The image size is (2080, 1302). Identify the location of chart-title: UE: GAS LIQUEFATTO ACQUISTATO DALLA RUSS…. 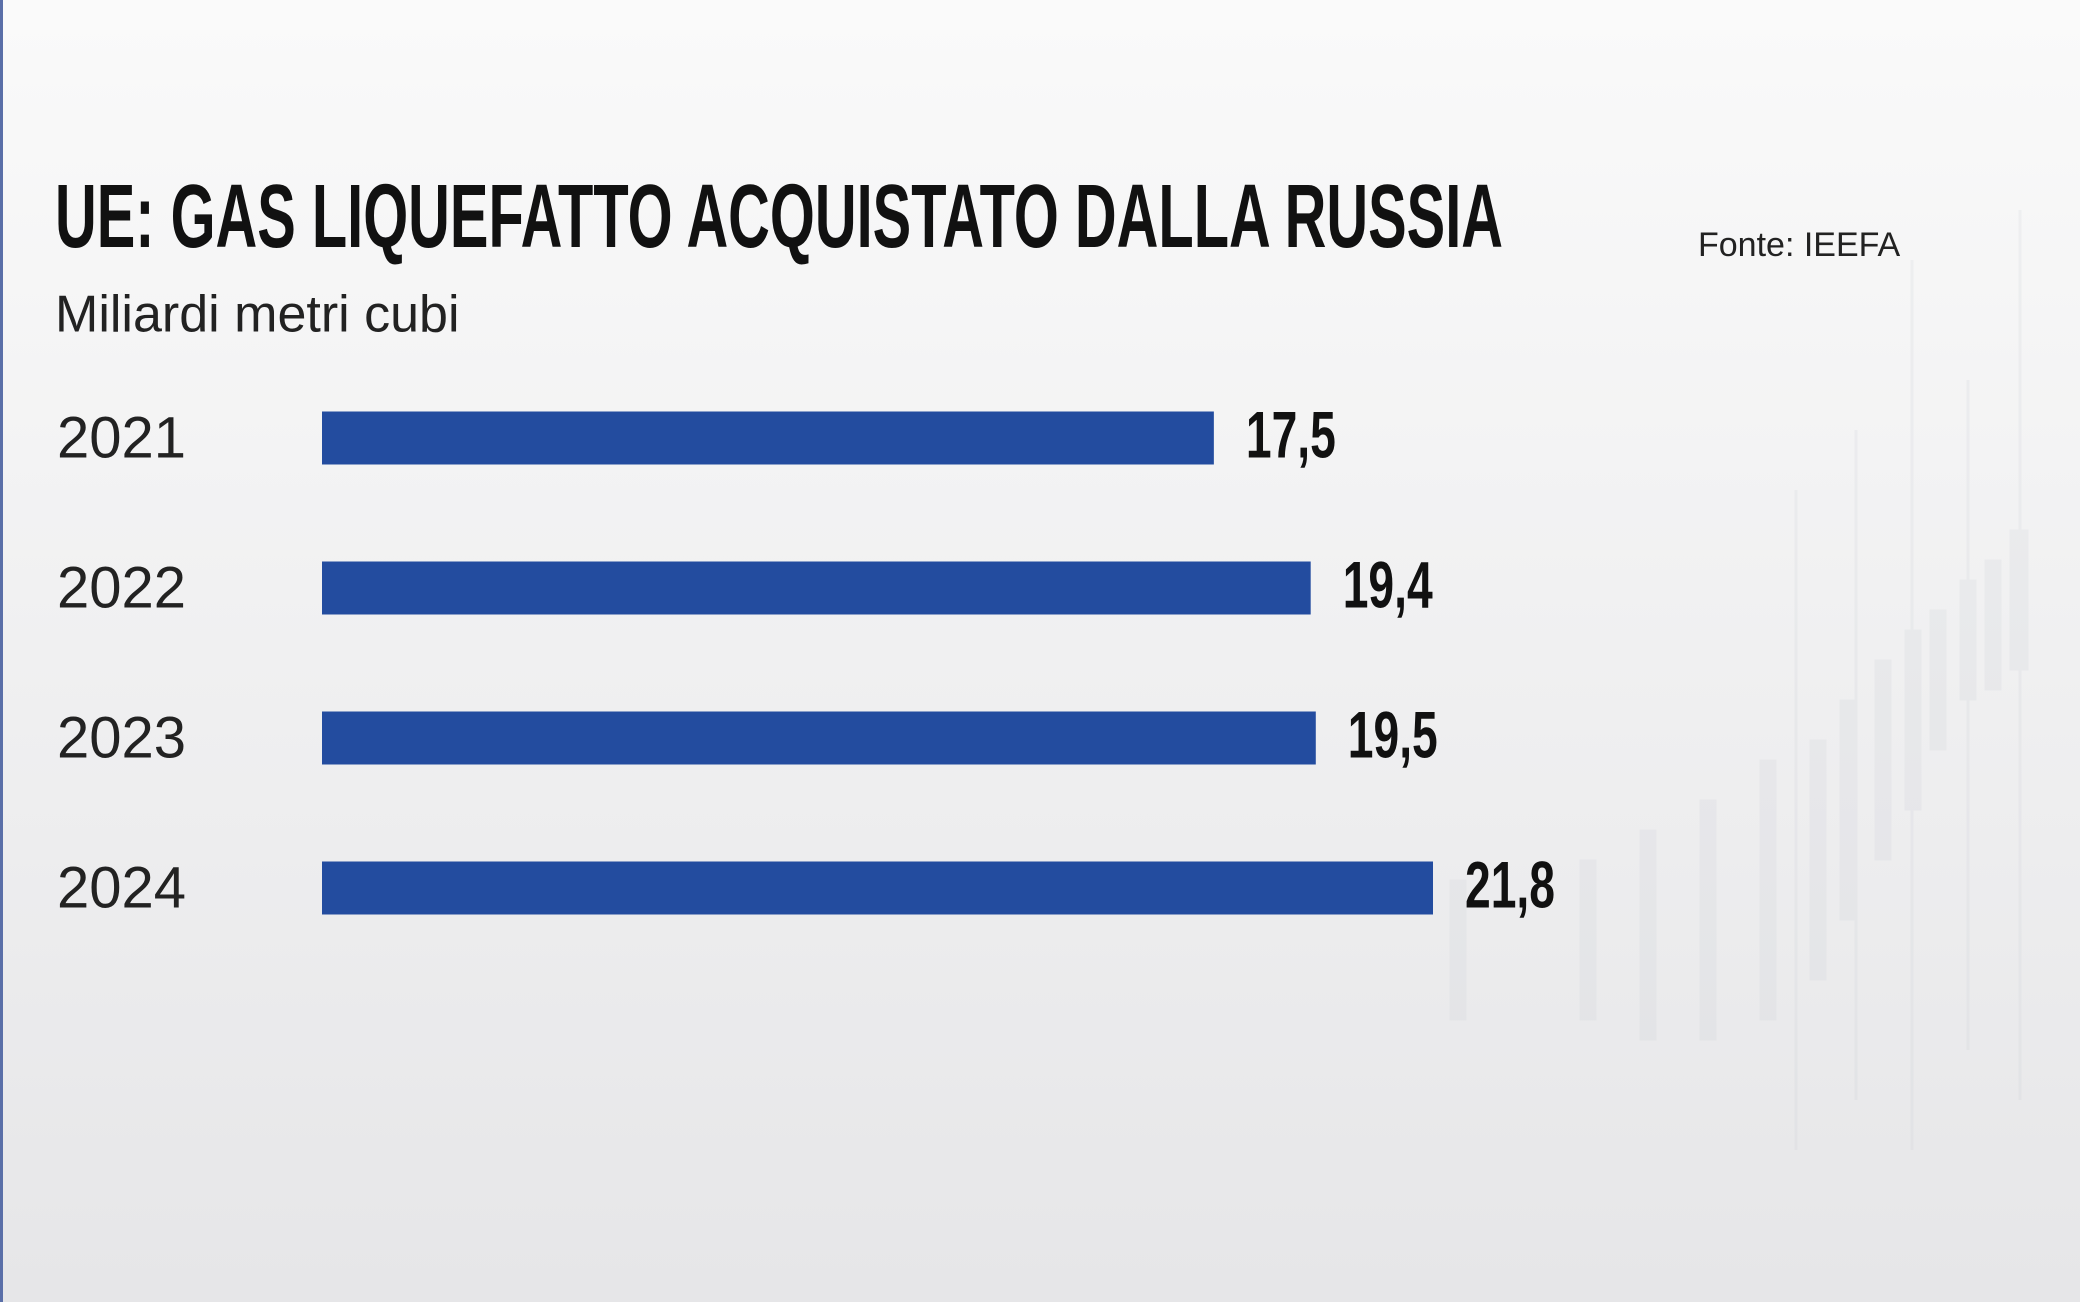
(779, 217).